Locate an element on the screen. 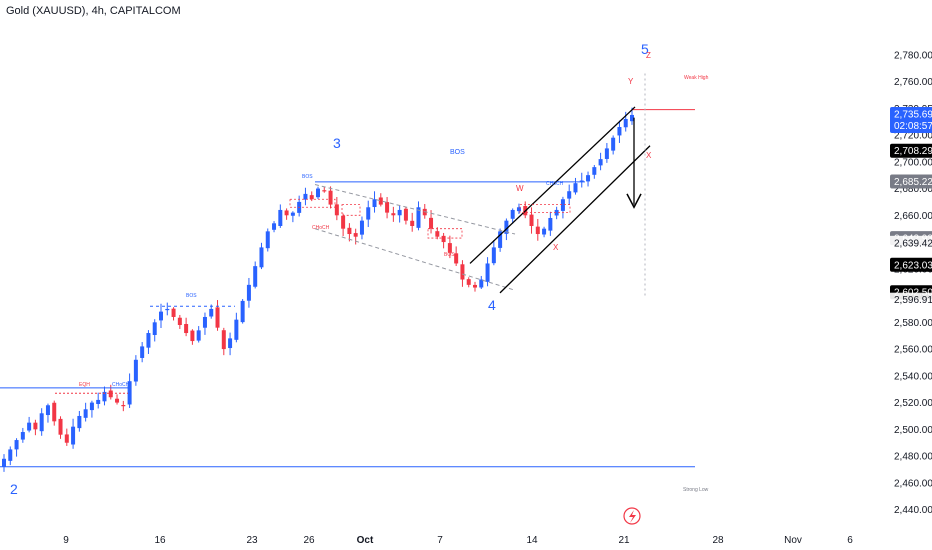 The image size is (932, 550). y-tick-label: 2,660.00 is located at coordinates (913, 216).